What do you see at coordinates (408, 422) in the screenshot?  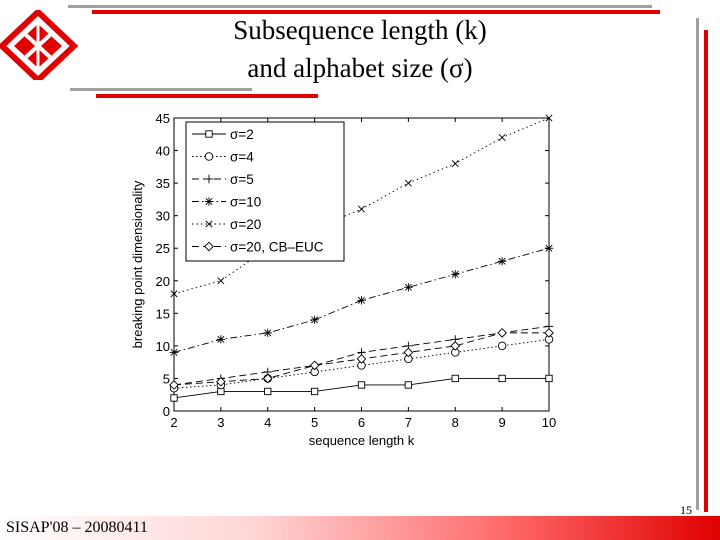 I see `x-tick-label: 7` at bounding box center [408, 422].